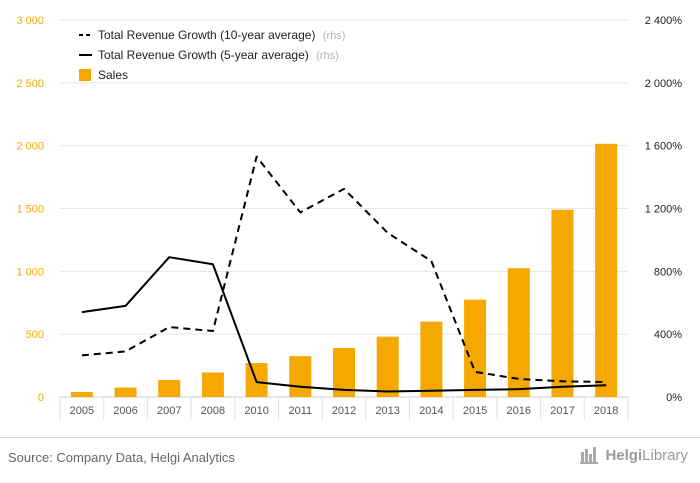 The height and width of the screenshot is (483, 700). What do you see at coordinates (668, 272) in the screenshot?
I see `right-tick-label: 800%` at bounding box center [668, 272].